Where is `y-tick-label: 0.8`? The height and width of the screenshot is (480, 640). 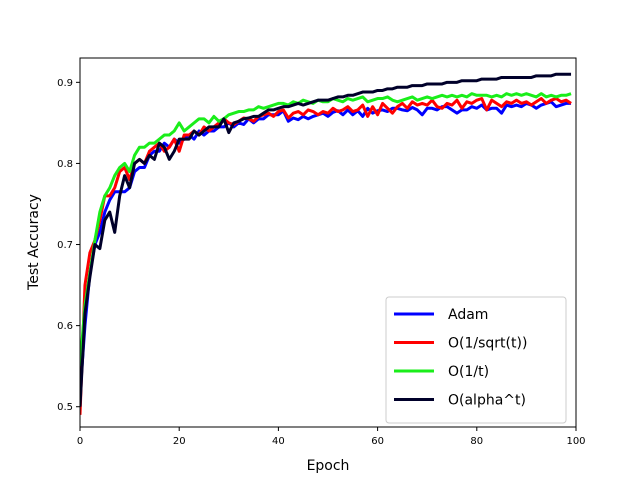
y-tick-label: 0.8 is located at coordinates (65, 164).